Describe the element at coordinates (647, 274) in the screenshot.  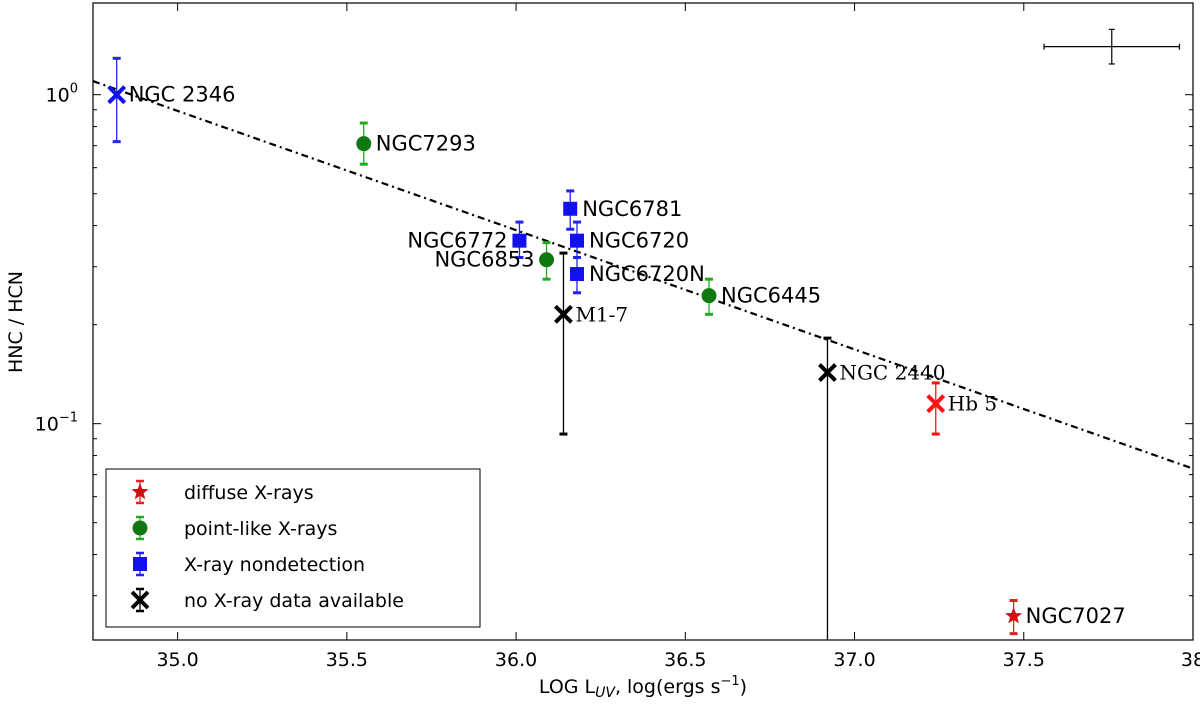
I see `point-label: NGC6720N` at that location.